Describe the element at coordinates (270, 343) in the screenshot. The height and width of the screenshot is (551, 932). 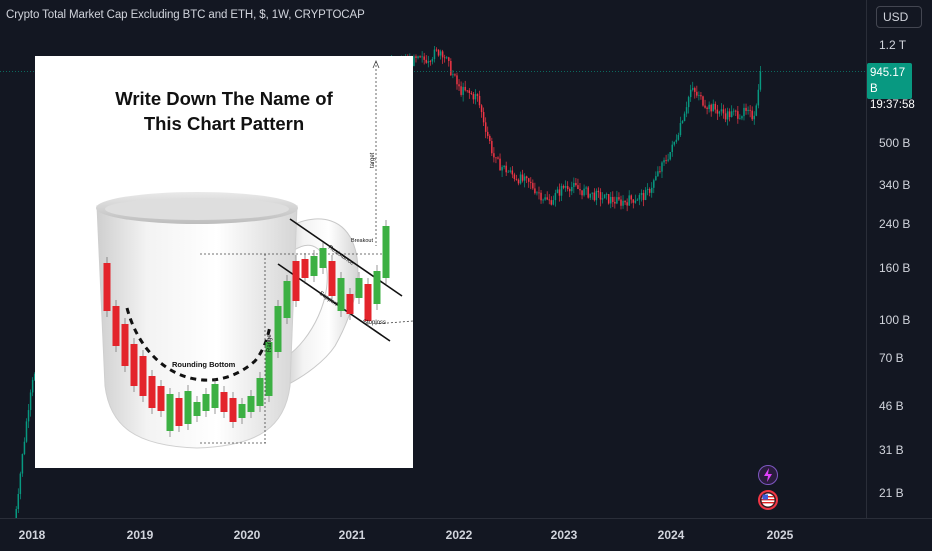
I see `range-label: Range` at that location.